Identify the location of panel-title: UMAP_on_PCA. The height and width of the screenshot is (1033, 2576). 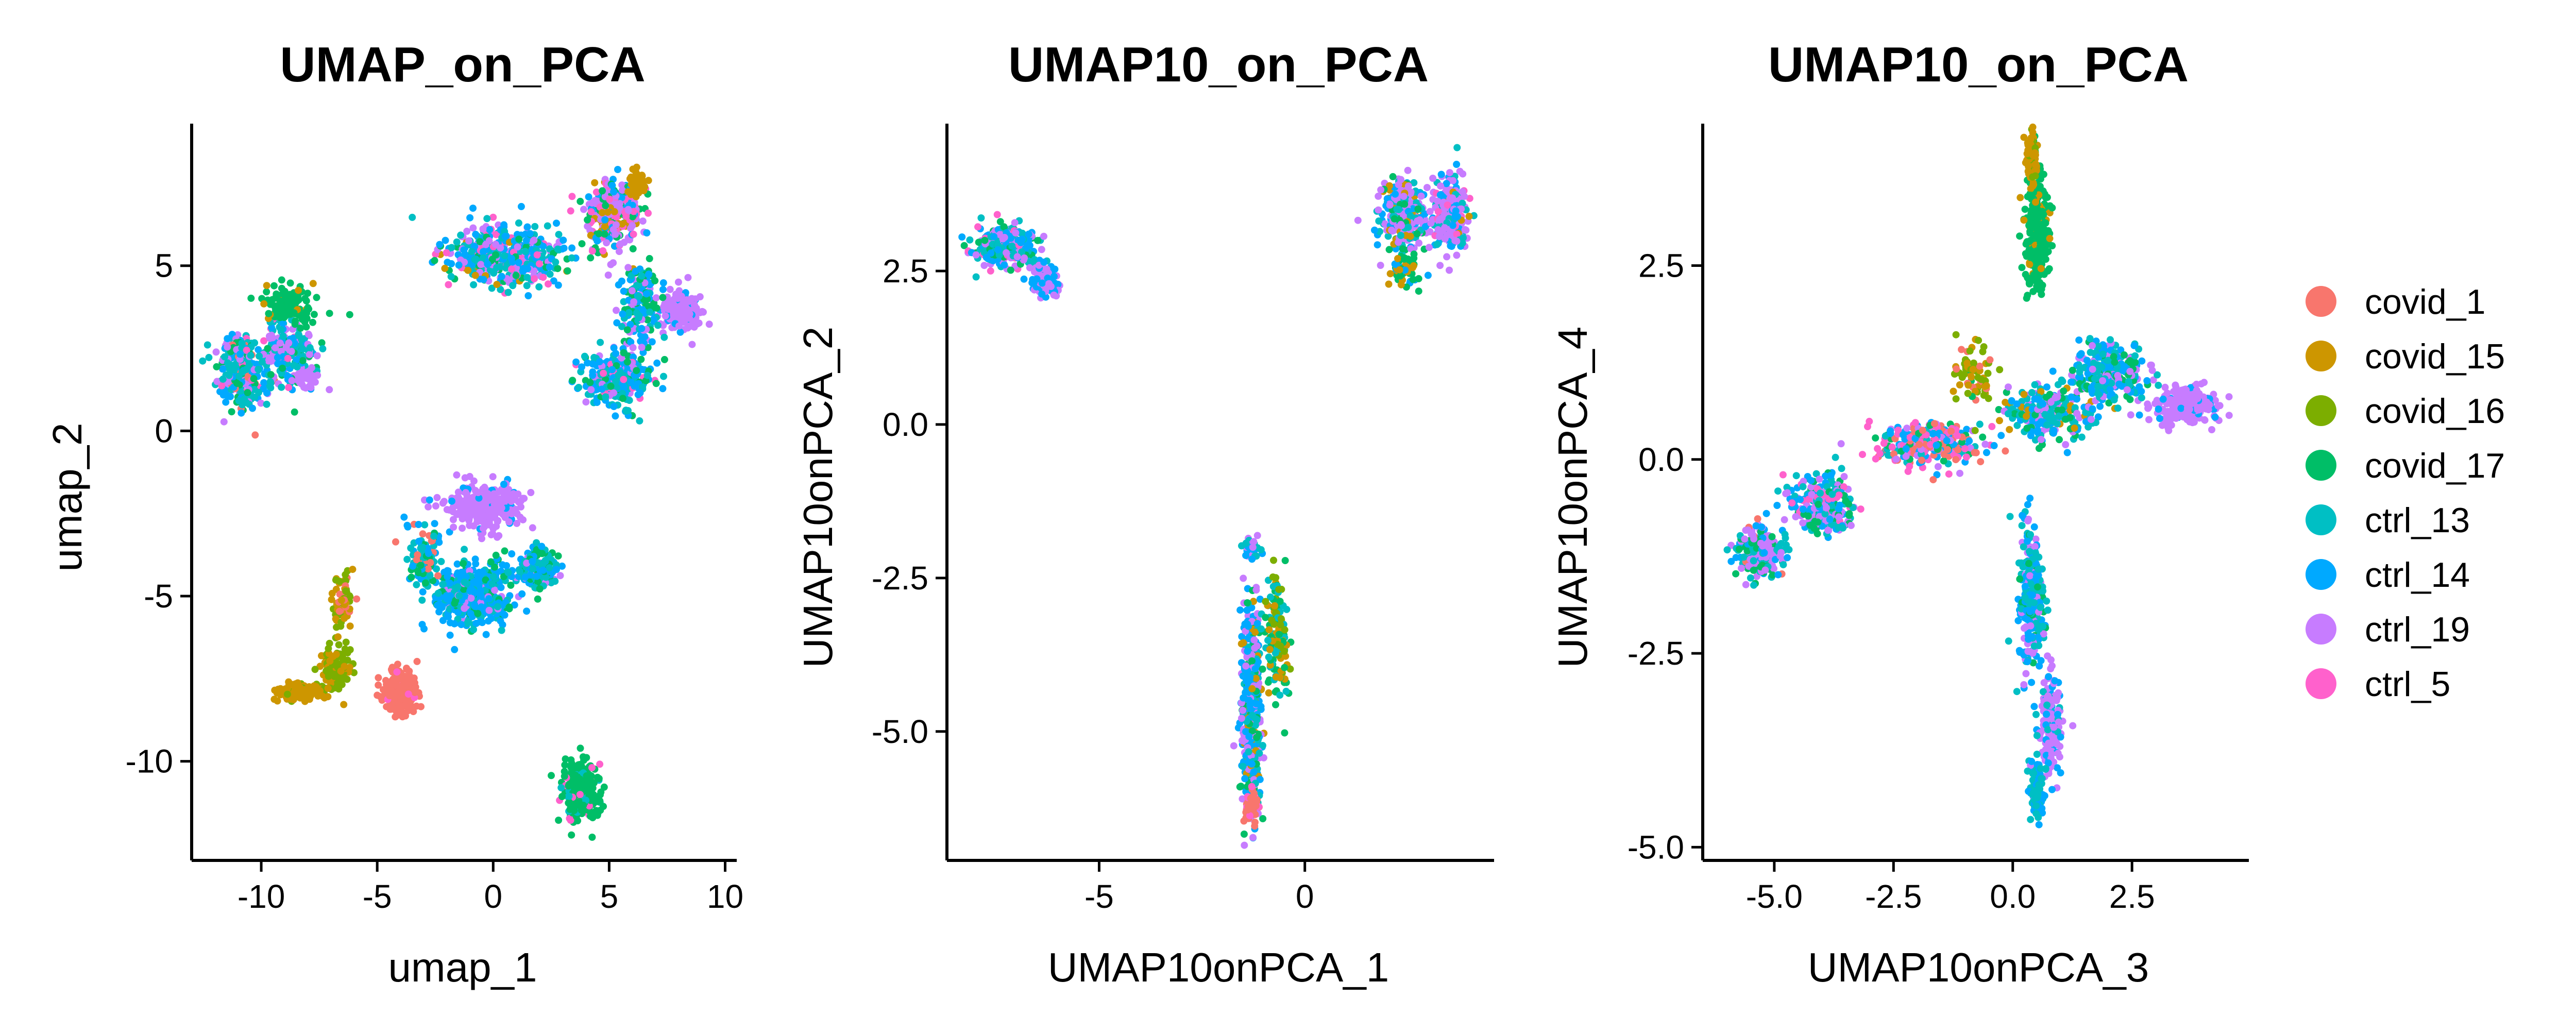
(462, 64).